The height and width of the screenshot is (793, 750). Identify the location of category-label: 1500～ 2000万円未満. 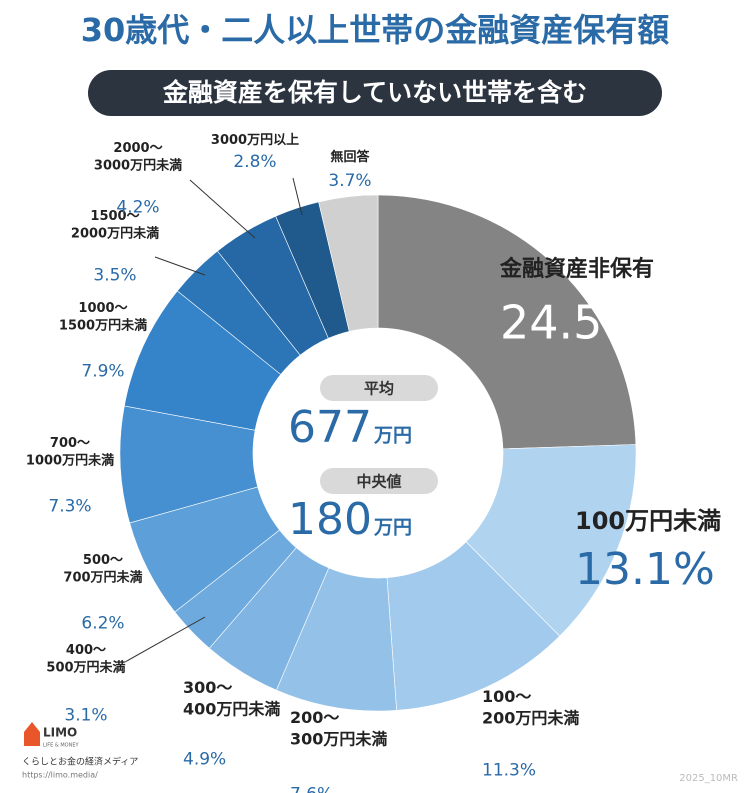
(115, 225).